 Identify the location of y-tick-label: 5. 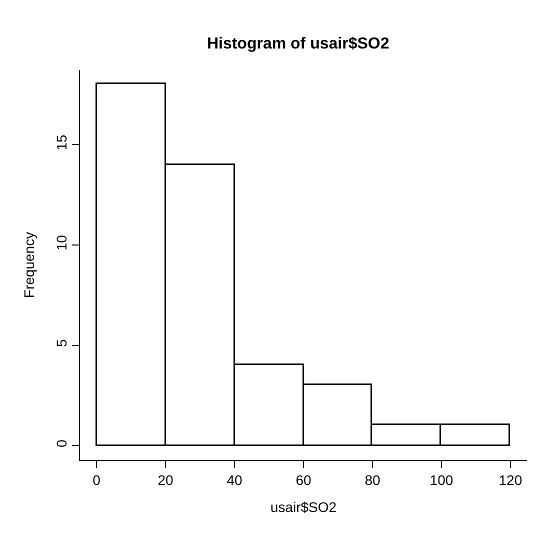
(61, 343).